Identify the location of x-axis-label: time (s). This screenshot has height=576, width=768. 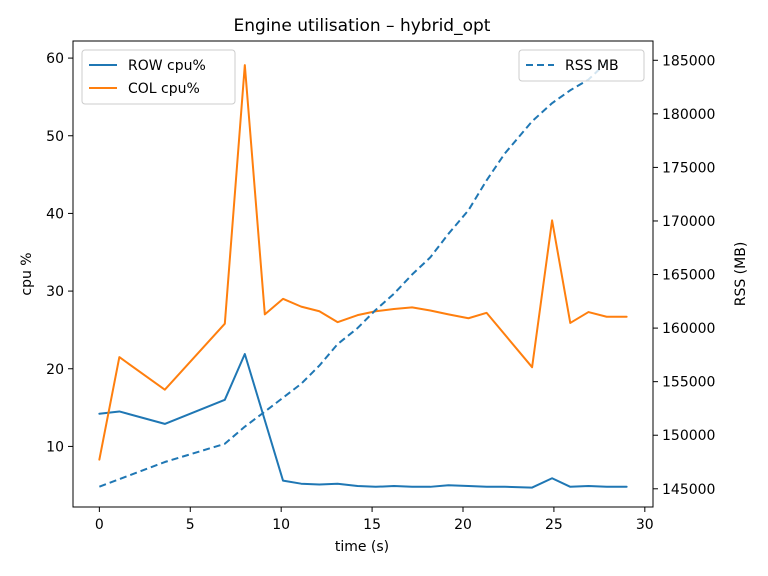
(362, 547).